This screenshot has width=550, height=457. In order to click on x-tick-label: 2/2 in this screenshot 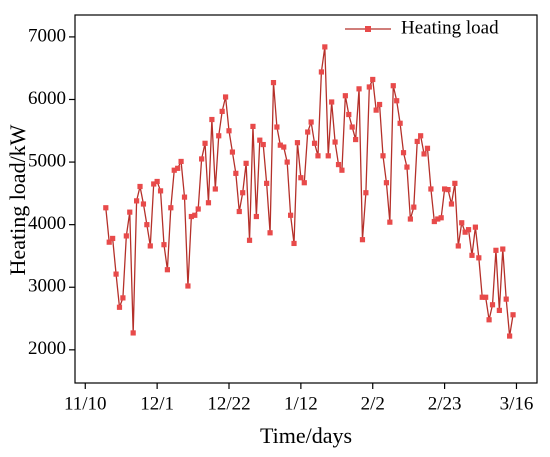, I will do `click(373, 403)`.